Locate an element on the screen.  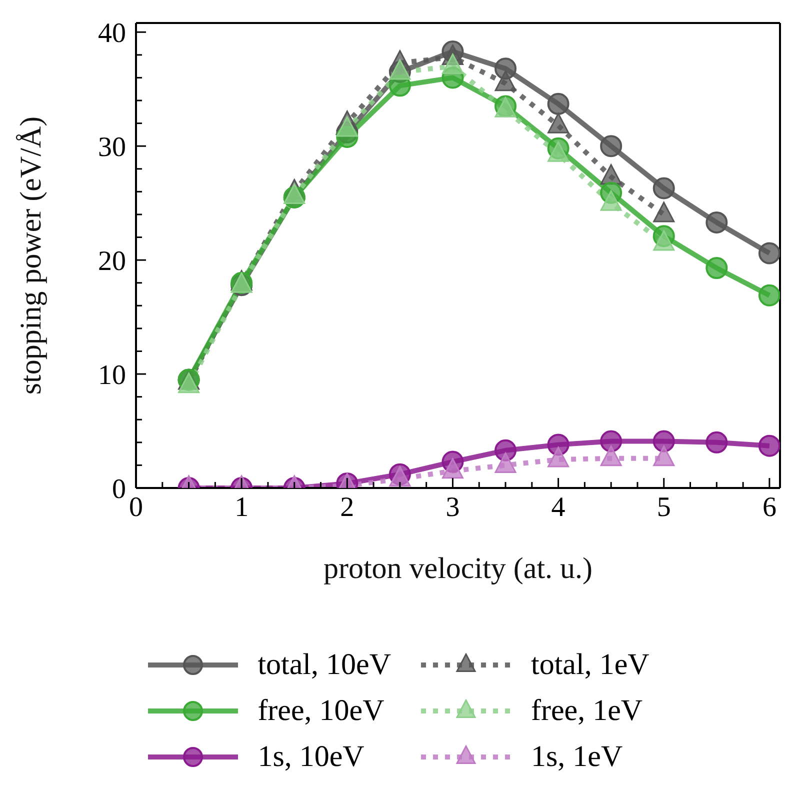
legend-label: 1s, 10eV is located at coordinates (311, 757).